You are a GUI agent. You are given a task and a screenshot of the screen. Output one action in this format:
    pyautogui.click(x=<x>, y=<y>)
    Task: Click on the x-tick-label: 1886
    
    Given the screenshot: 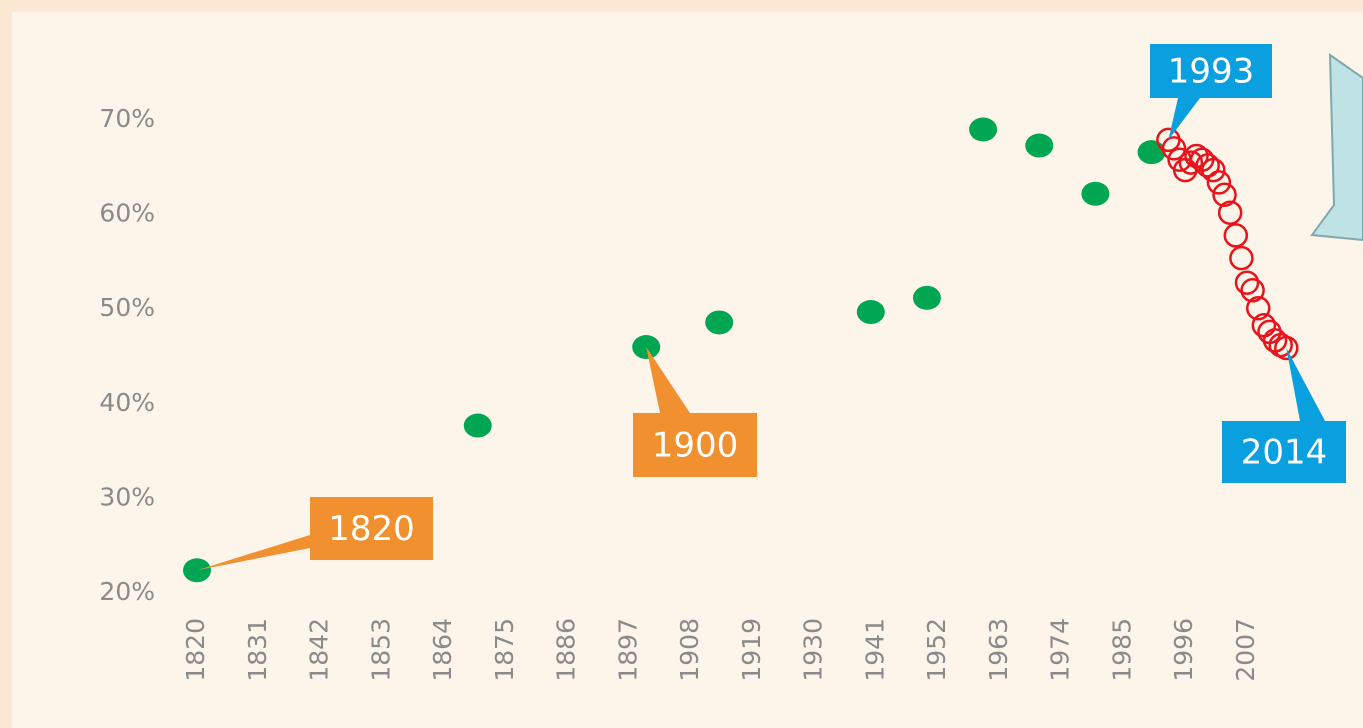 What is the action you would take?
    pyautogui.click(x=566, y=650)
    